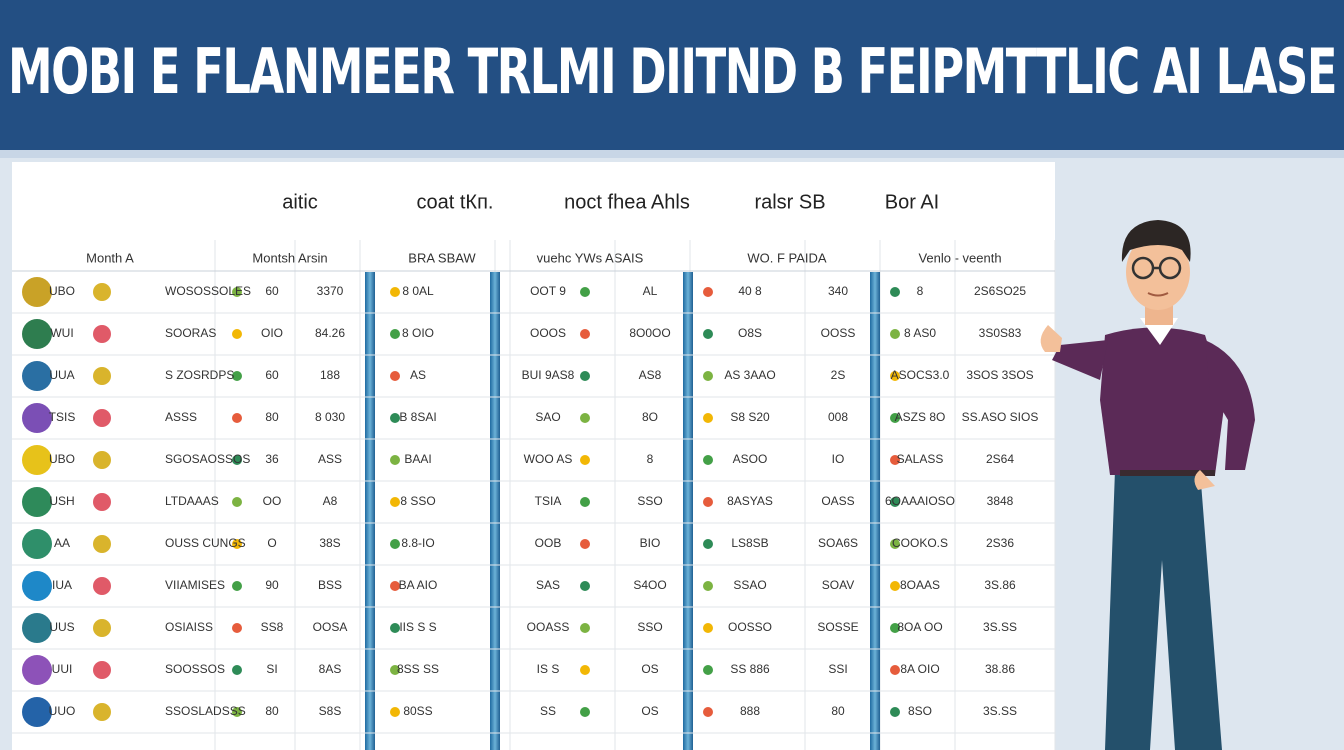 This screenshot has height=750, width=1344. Describe the element at coordinates (272, 711) in the screenshot. I see `cell: 80` at that location.